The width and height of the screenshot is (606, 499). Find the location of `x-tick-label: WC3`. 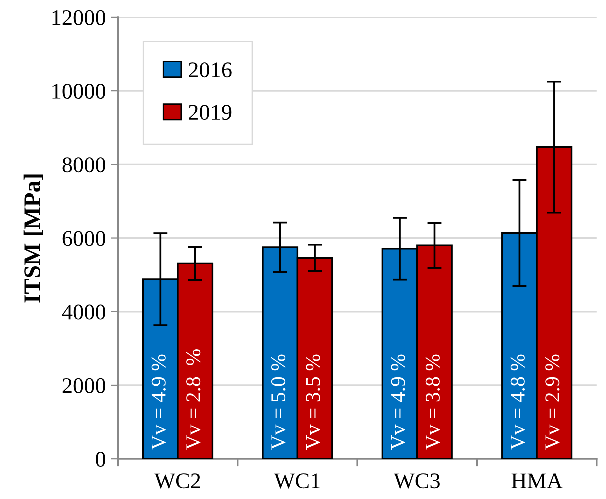

x-tick-label: WC3 is located at coordinates (417, 481).